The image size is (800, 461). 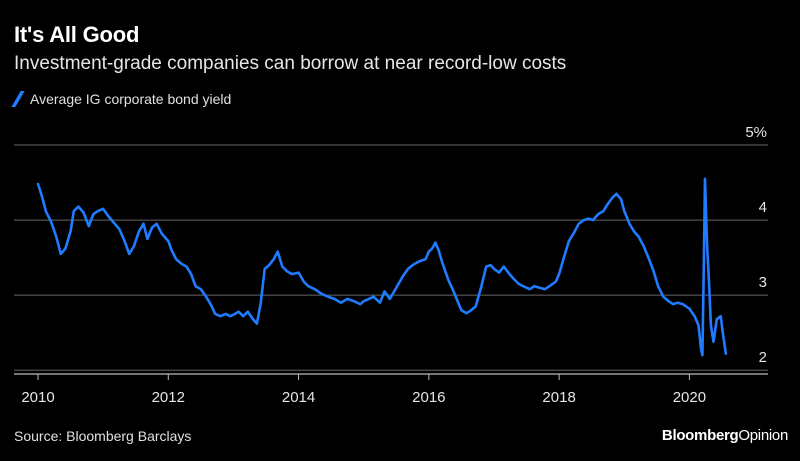 What do you see at coordinates (763, 357) in the screenshot?
I see `y-tick-label: 2` at bounding box center [763, 357].